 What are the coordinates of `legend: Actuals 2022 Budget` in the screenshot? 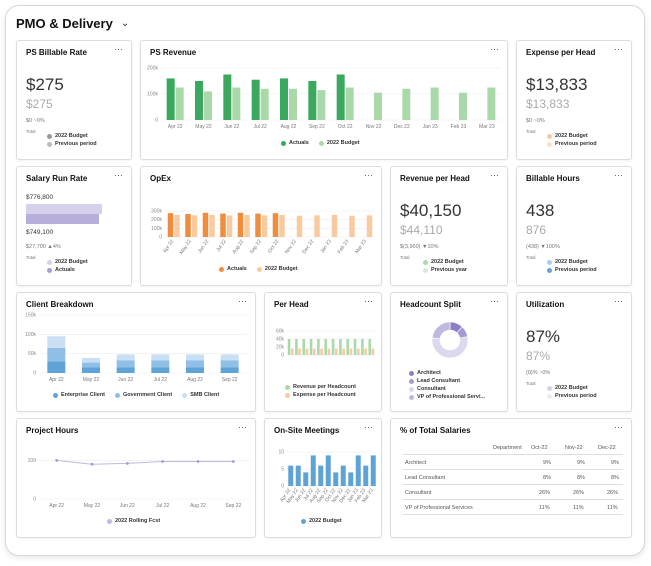 It's located at (320, 143).